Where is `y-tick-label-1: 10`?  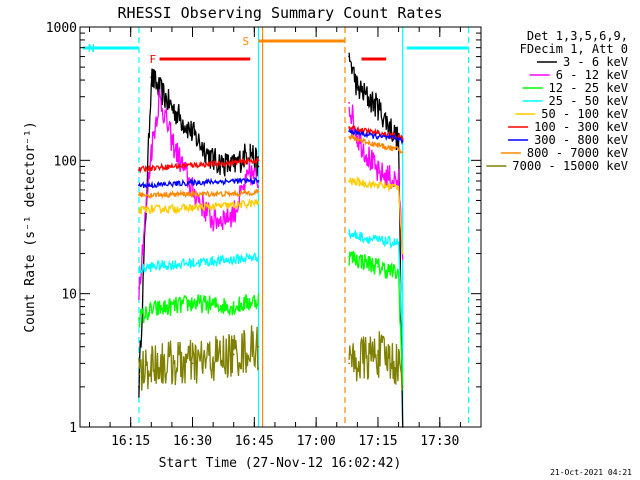 y-tick-label-1: 10 is located at coordinates (69, 295).